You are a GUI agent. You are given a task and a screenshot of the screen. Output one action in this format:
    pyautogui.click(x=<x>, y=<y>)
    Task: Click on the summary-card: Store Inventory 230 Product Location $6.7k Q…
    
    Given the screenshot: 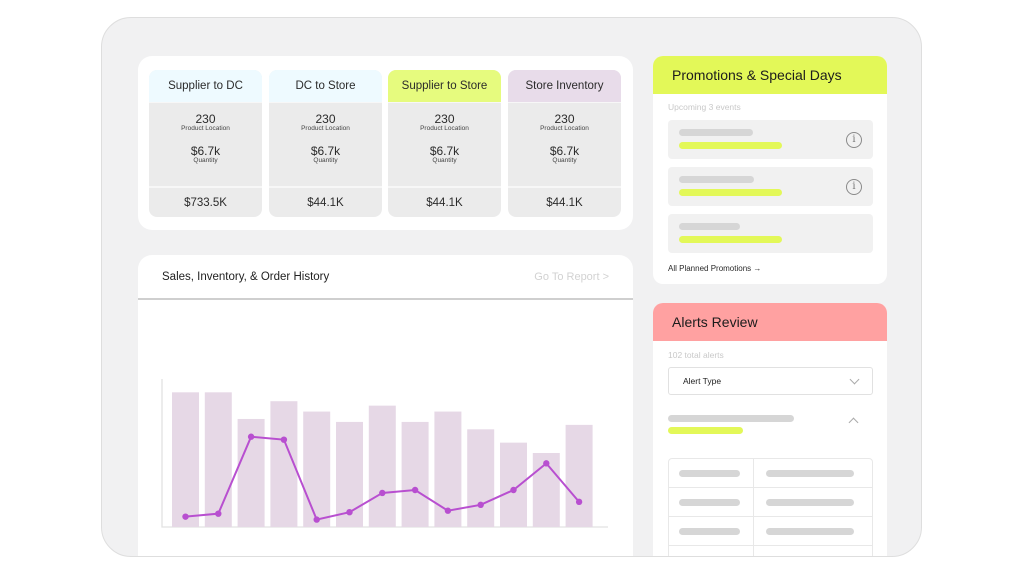 What is the action you would take?
    pyautogui.click(x=564, y=143)
    